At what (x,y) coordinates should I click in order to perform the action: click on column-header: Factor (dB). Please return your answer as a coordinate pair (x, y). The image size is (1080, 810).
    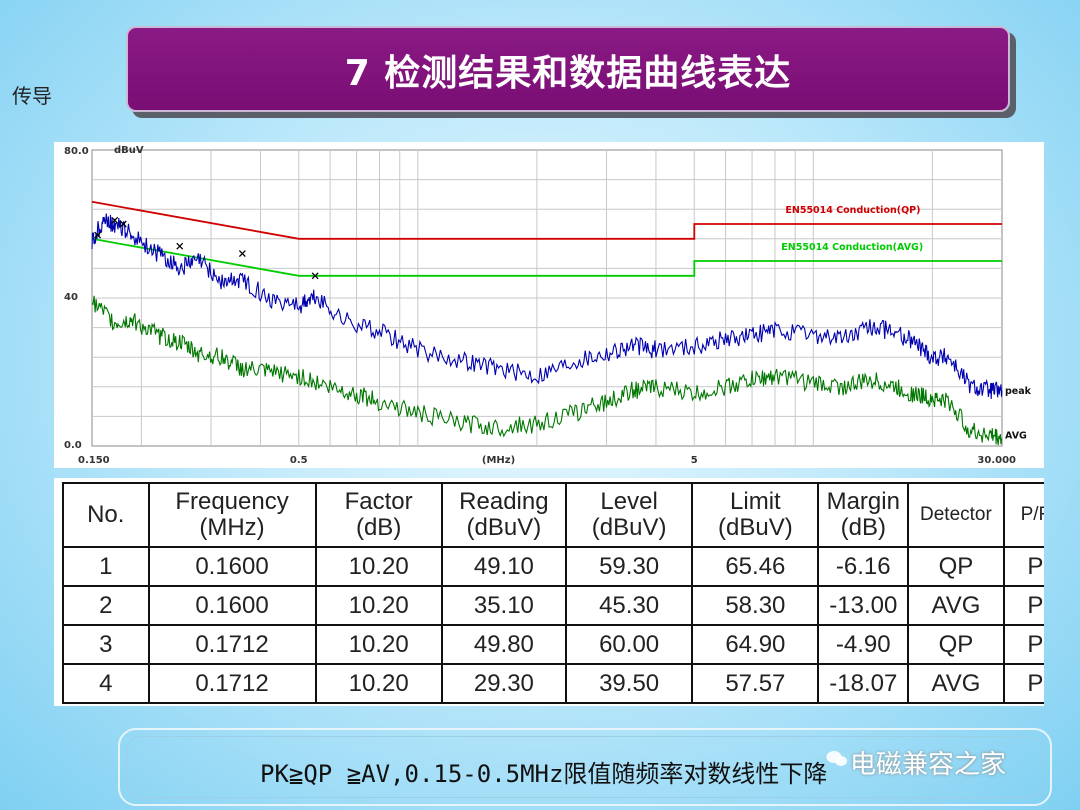
    Looking at the image, I should click on (378, 515).